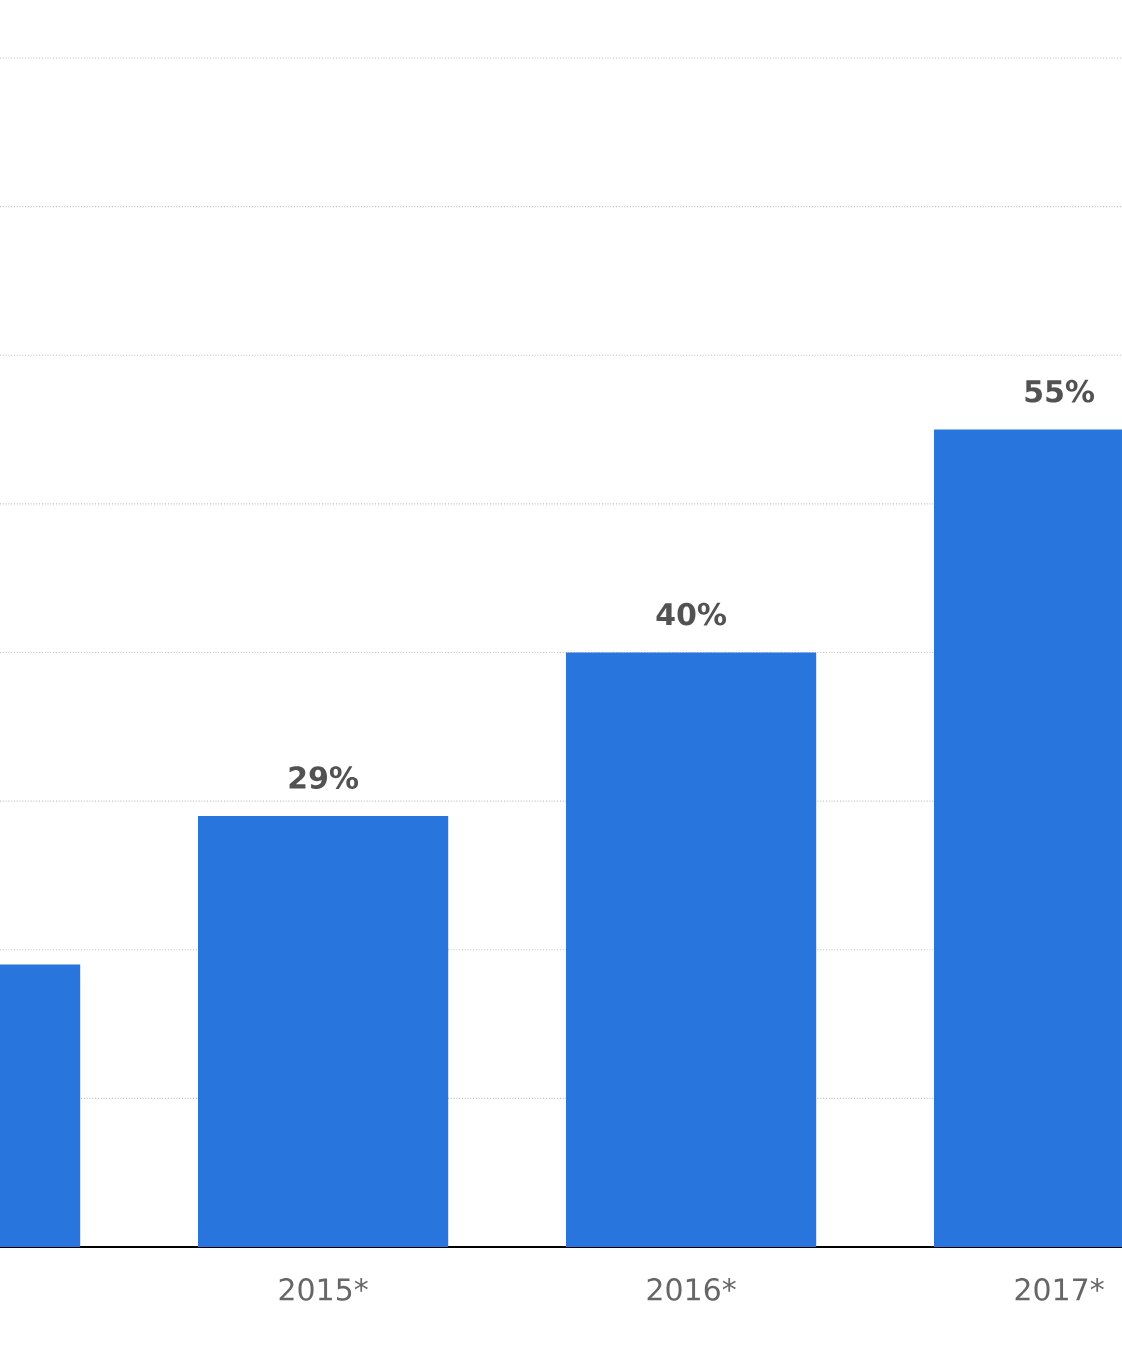  What do you see at coordinates (1060, 391) in the screenshot?
I see `data-label: 55%` at bounding box center [1060, 391].